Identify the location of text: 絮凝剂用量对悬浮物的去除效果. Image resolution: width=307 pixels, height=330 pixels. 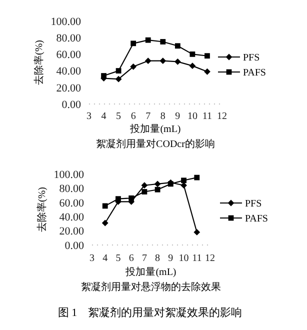
(151, 287).